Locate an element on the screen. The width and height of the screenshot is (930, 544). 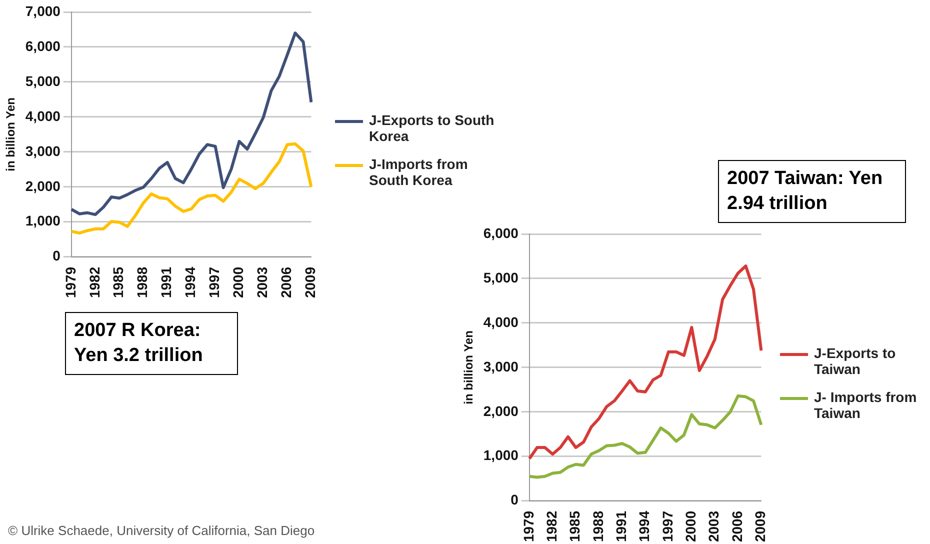
text: © Ulrike Schaede, University of California, San Diego is located at coordinates (161, 530).